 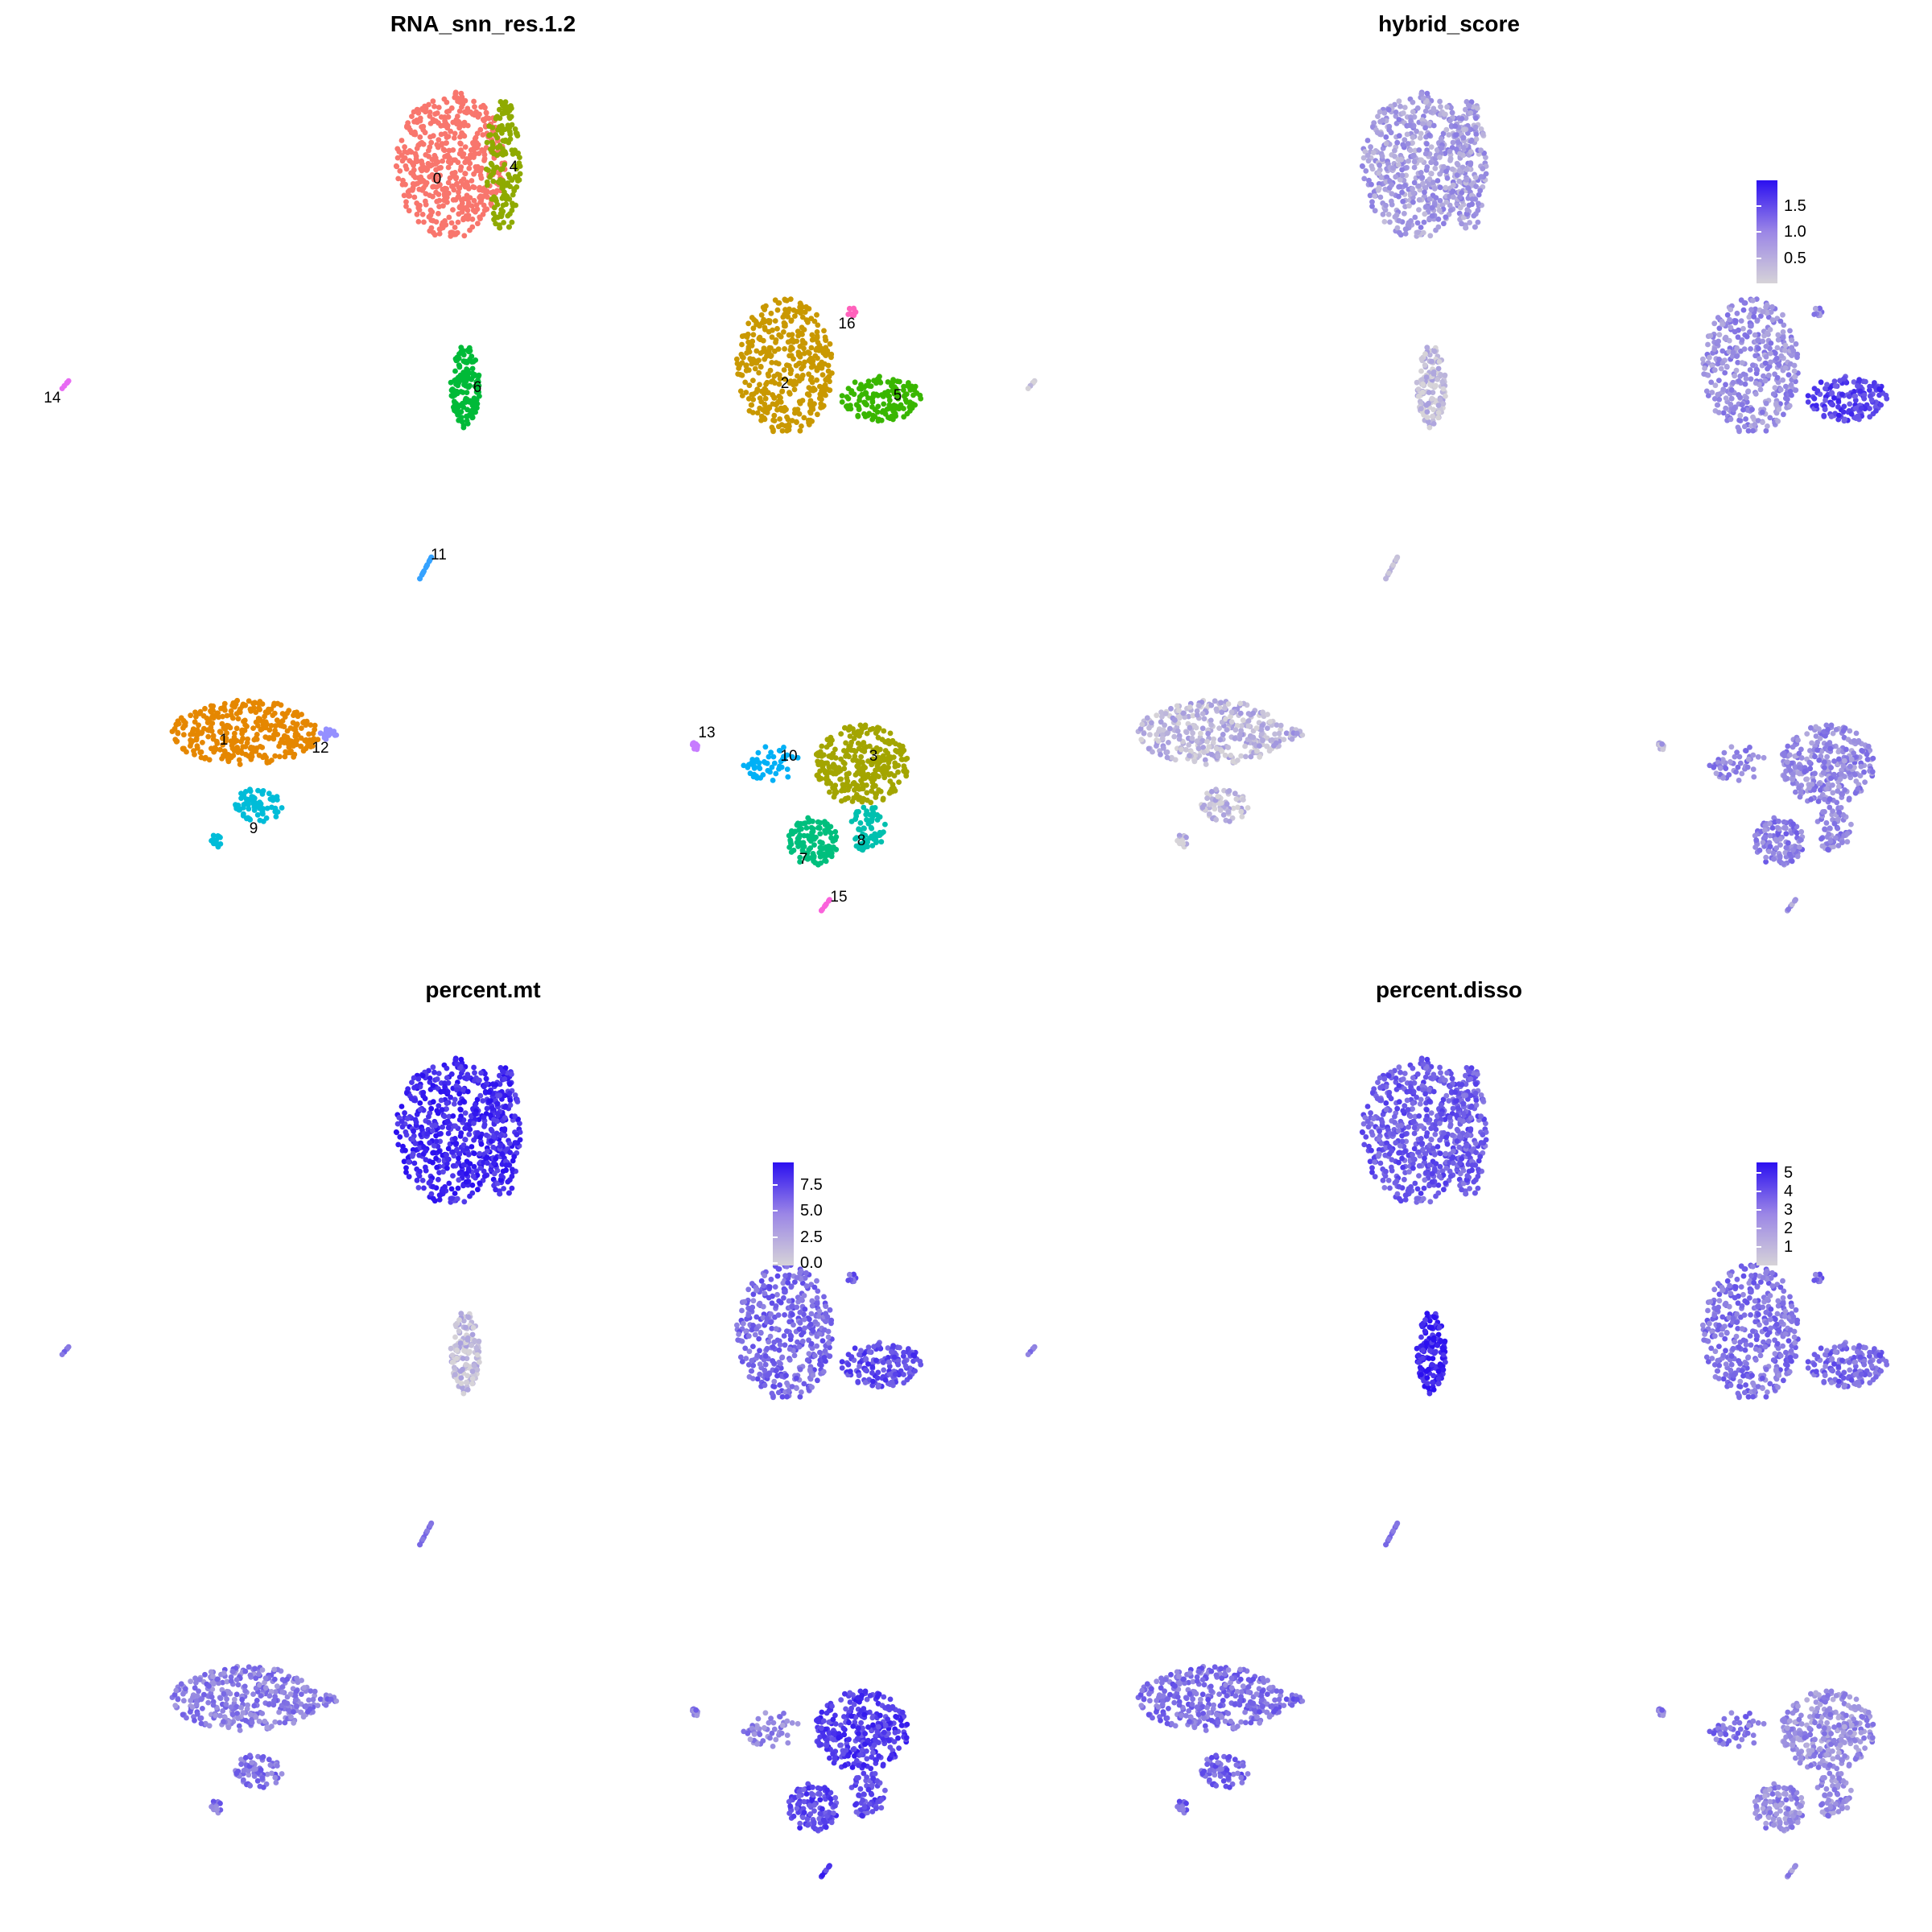 What do you see at coordinates (483, 23) in the screenshot?
I see `chart-title: RNA_snn_res.1.2` at bounding box center [483, 23].